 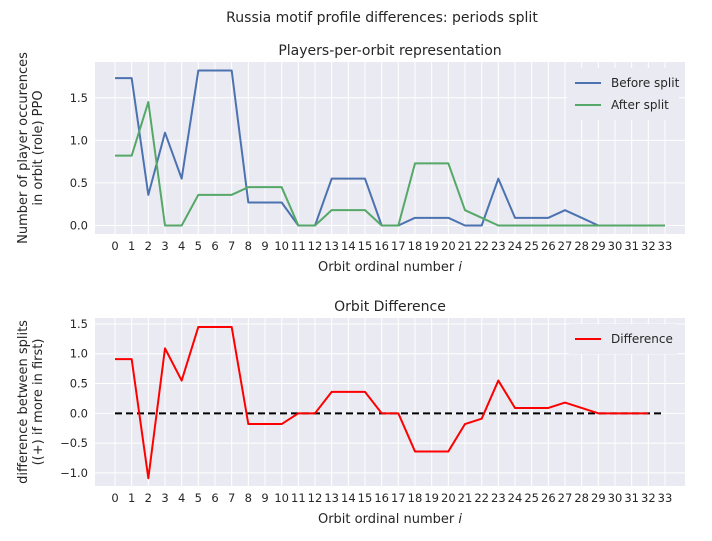 What do you see at coordinates (74, 443) in the screenshot?
I see `y-tick-label: −0.5` at bounding box center [74, 443].